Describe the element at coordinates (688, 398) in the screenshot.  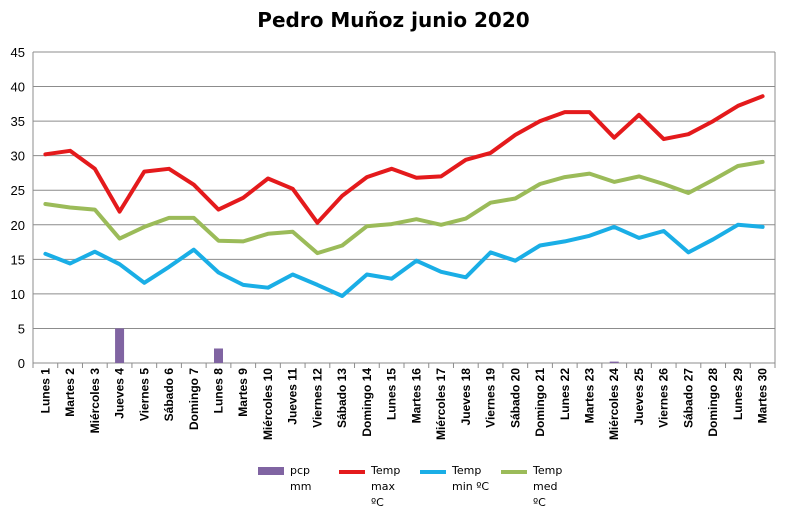
I see `x-tick-label: Sábado 27` at that location.